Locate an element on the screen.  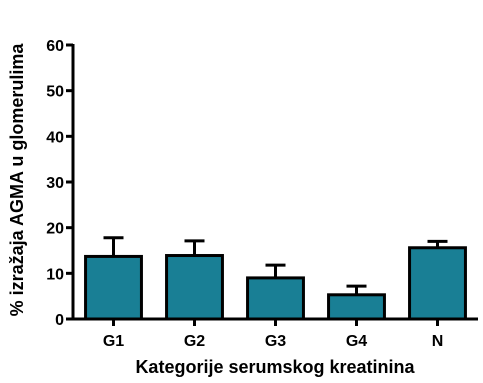
y-axis-title: % izražaja AGMA u glomerulima is located at coordinates (17, 180).